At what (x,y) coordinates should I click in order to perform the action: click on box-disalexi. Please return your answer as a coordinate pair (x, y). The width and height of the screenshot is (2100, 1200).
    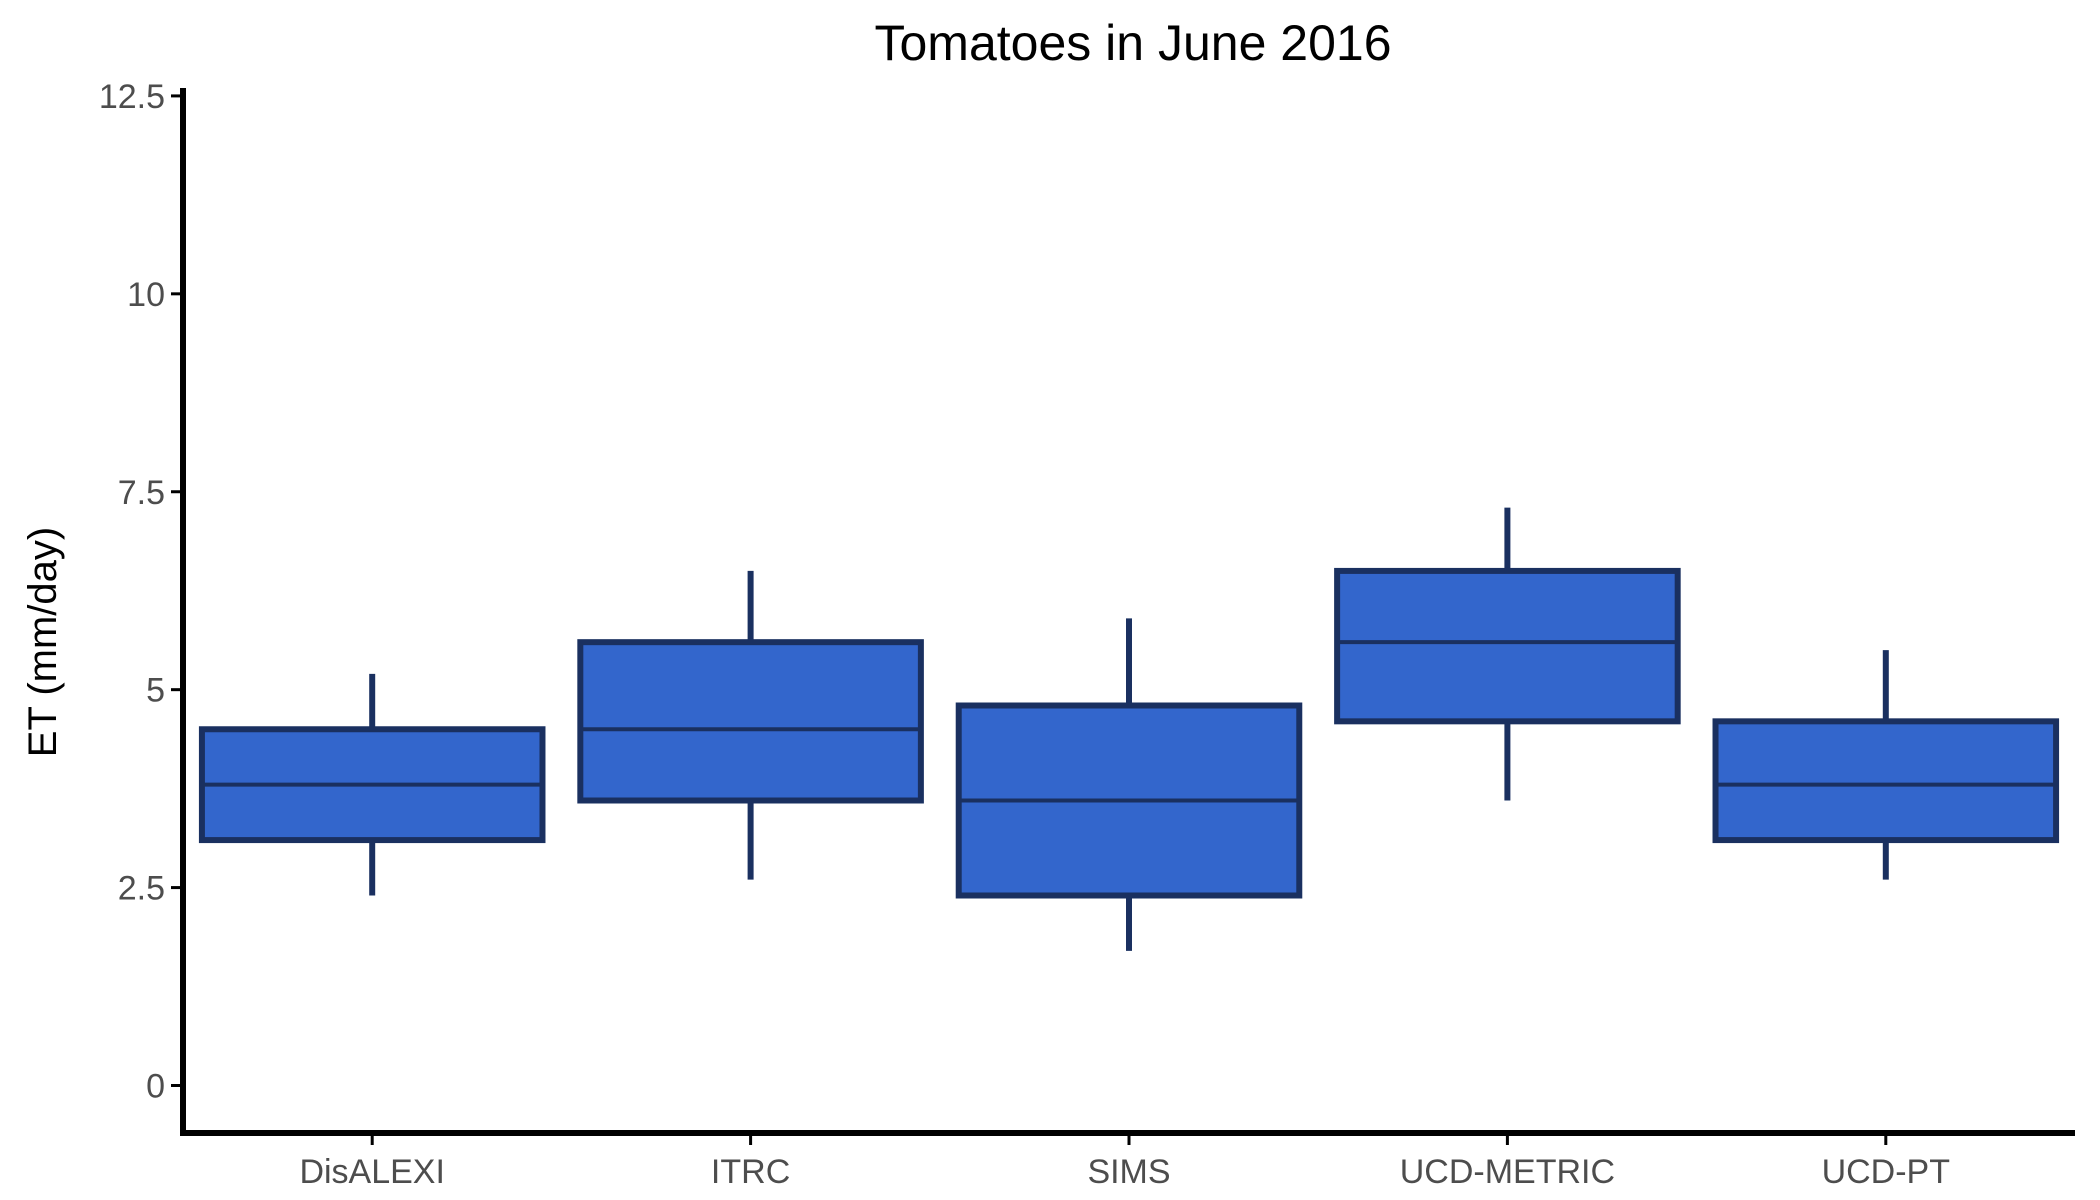
    Looking at the image, I should click on (372, 784).